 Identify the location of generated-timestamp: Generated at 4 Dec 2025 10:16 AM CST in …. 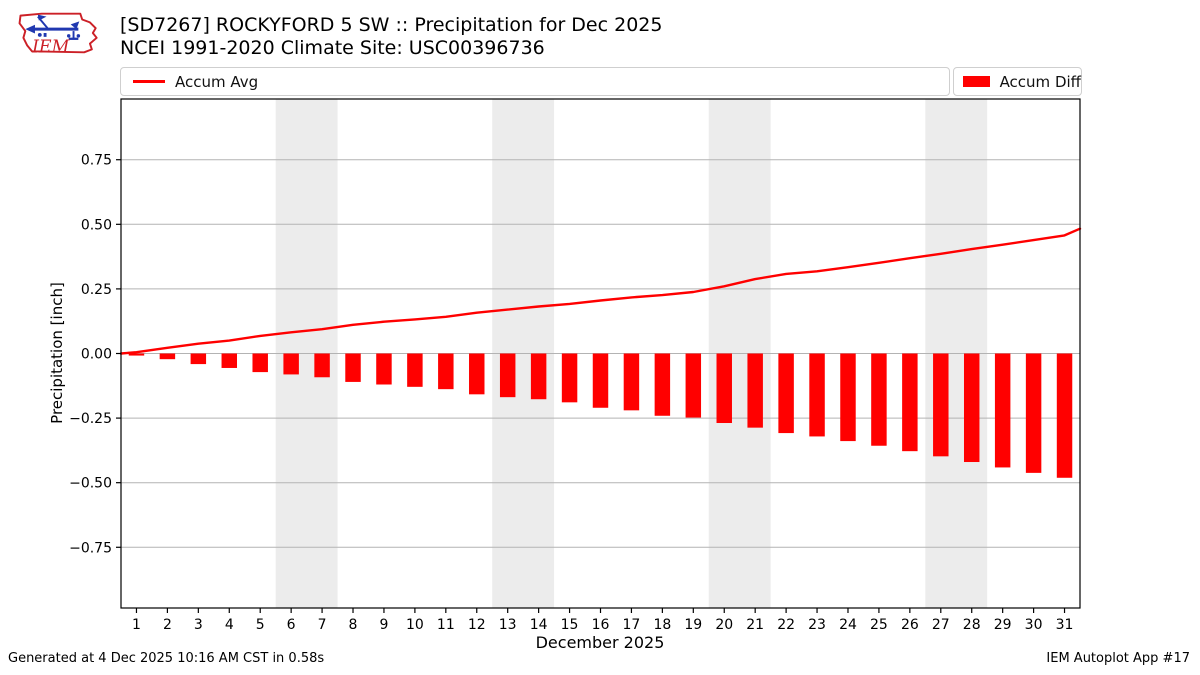
(166, 658).